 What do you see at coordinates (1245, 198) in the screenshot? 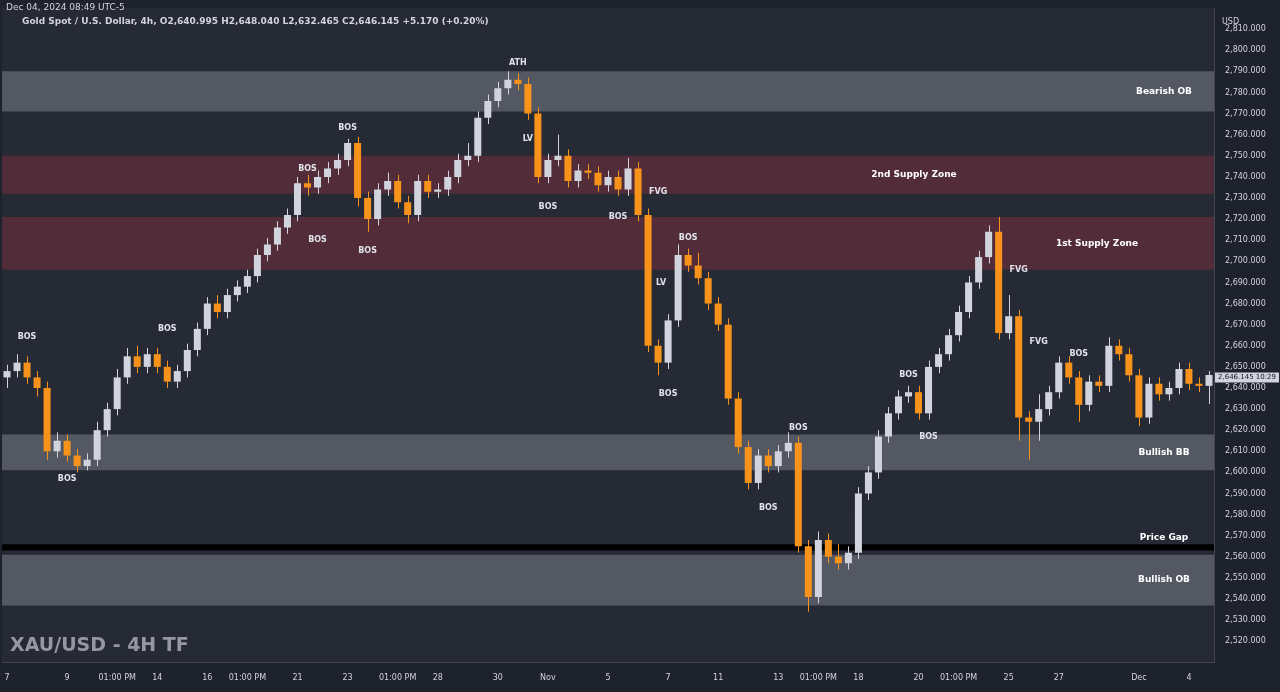
I see `y-tick-label: 2,730.000` at bounding box center [1245, 198].